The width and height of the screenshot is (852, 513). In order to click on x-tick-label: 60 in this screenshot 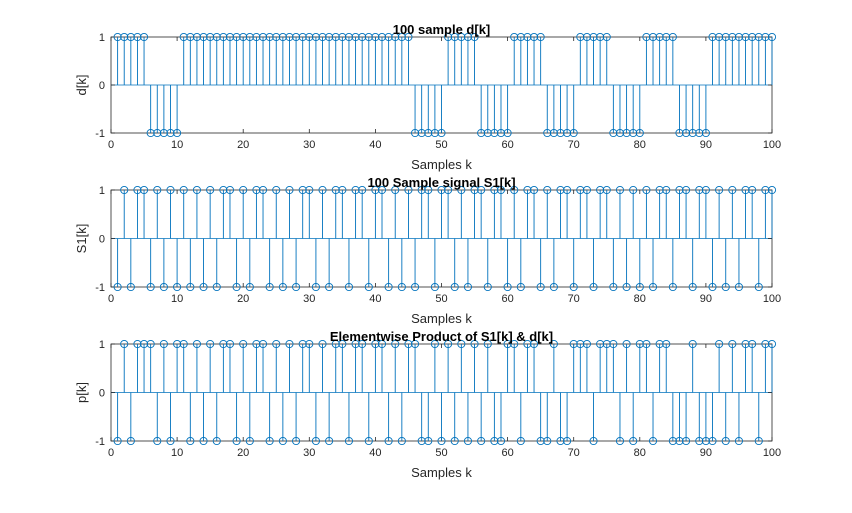, I will do `click(507, 453)`.